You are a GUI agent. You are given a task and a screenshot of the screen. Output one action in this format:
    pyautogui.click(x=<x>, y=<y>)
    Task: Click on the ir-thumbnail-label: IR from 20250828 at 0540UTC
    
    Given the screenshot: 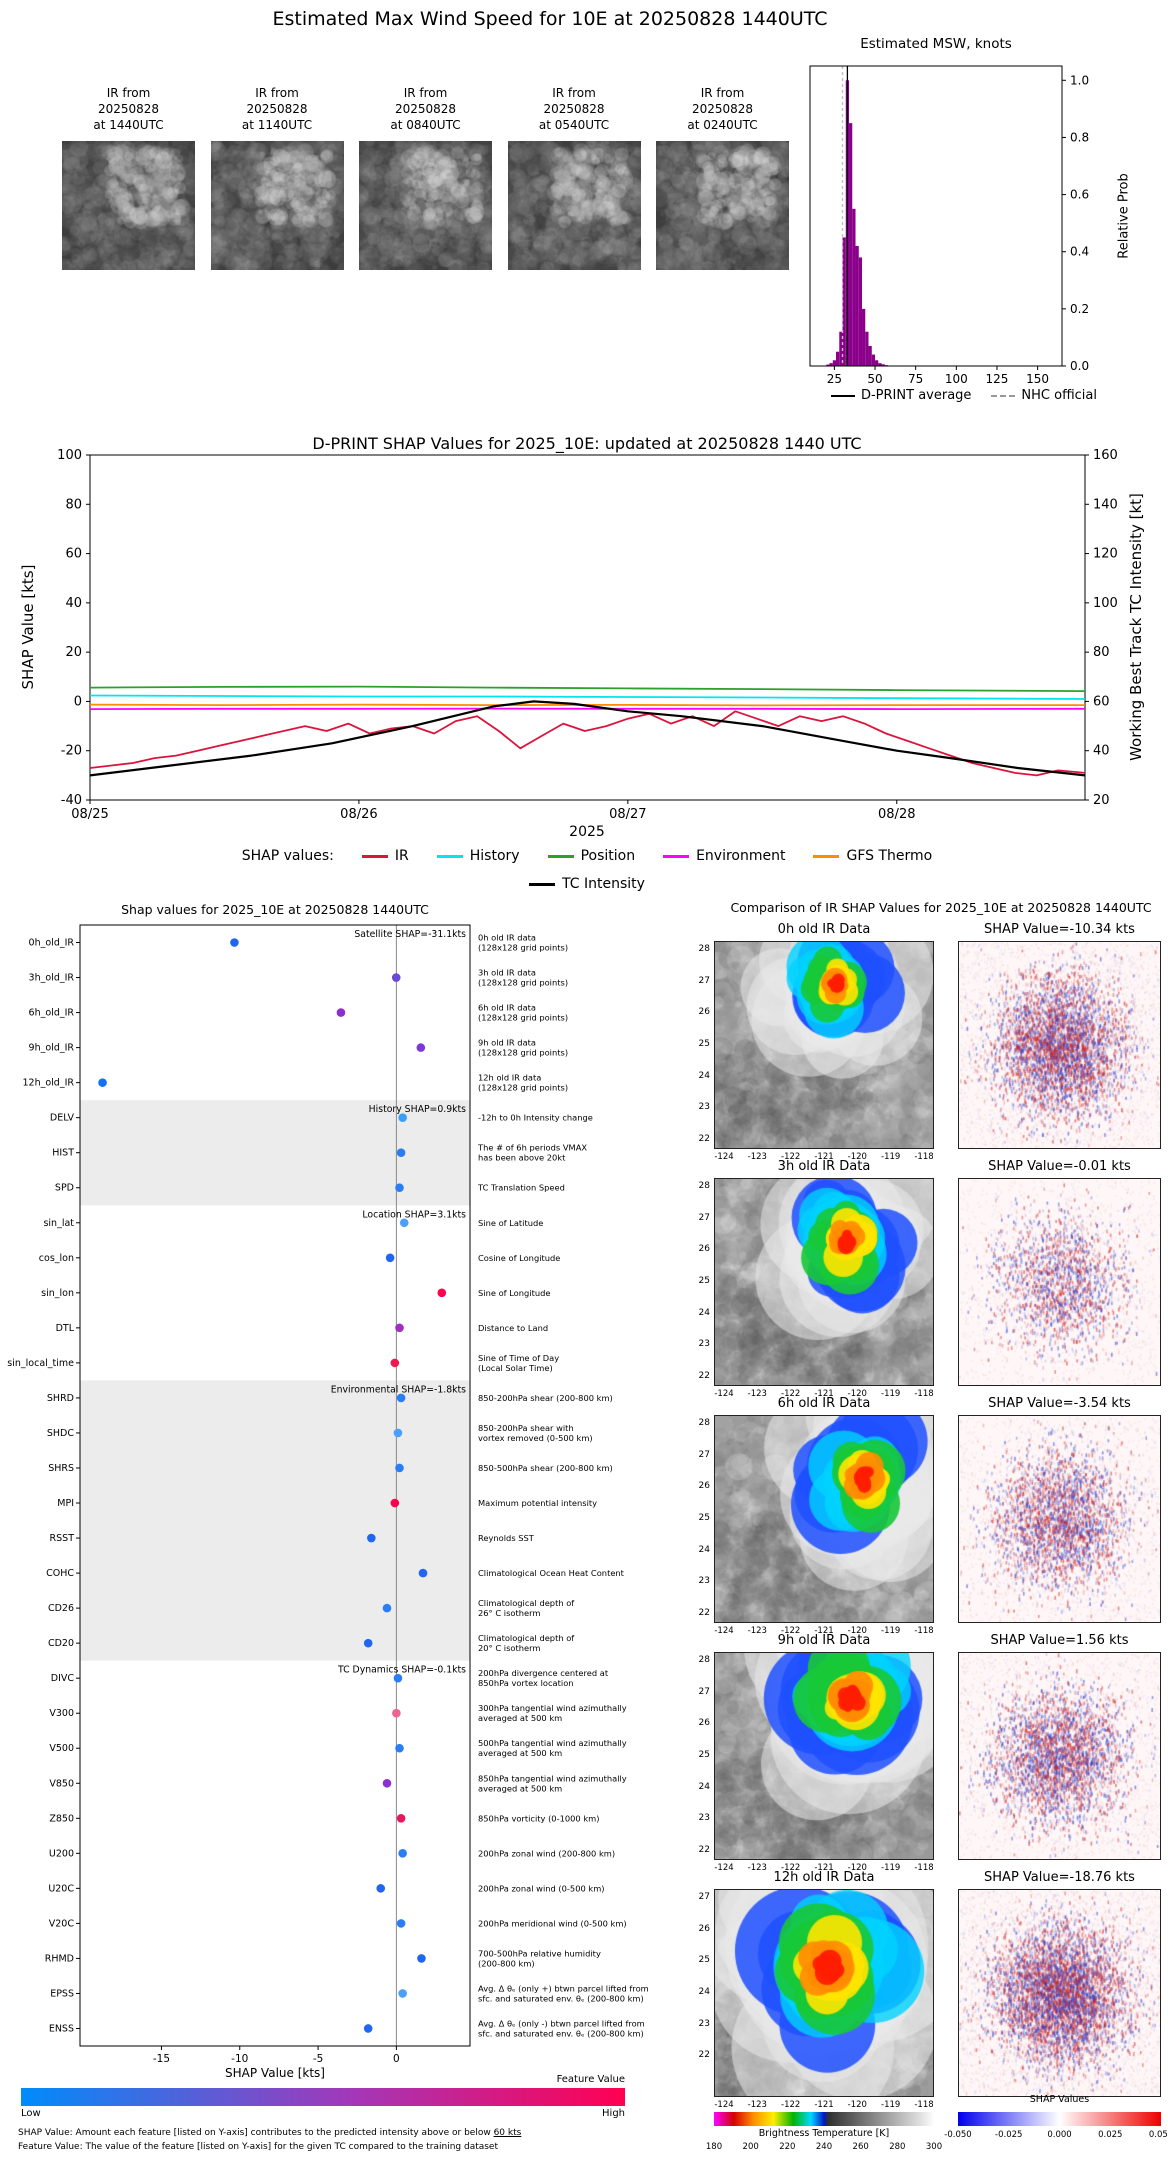 What is the action you would take?
    pyautogui.click(x=574, y=109)
    